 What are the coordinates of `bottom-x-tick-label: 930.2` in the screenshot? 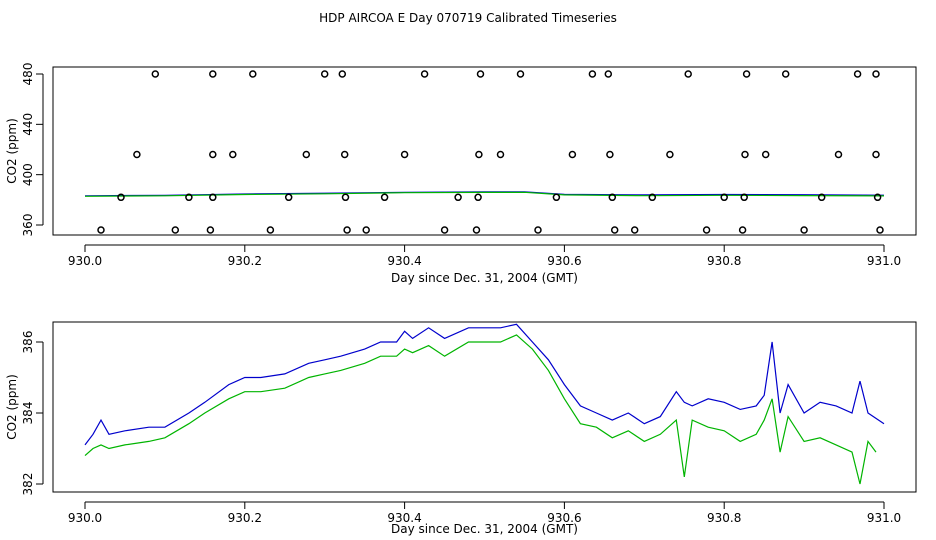 It's located at (245, 518).